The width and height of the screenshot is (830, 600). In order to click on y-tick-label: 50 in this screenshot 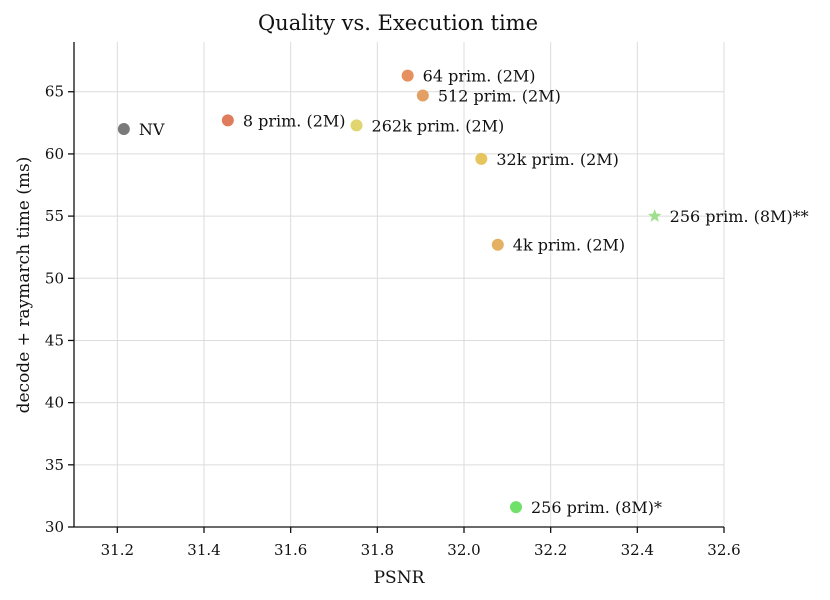, I will do `click(54, 278)`.